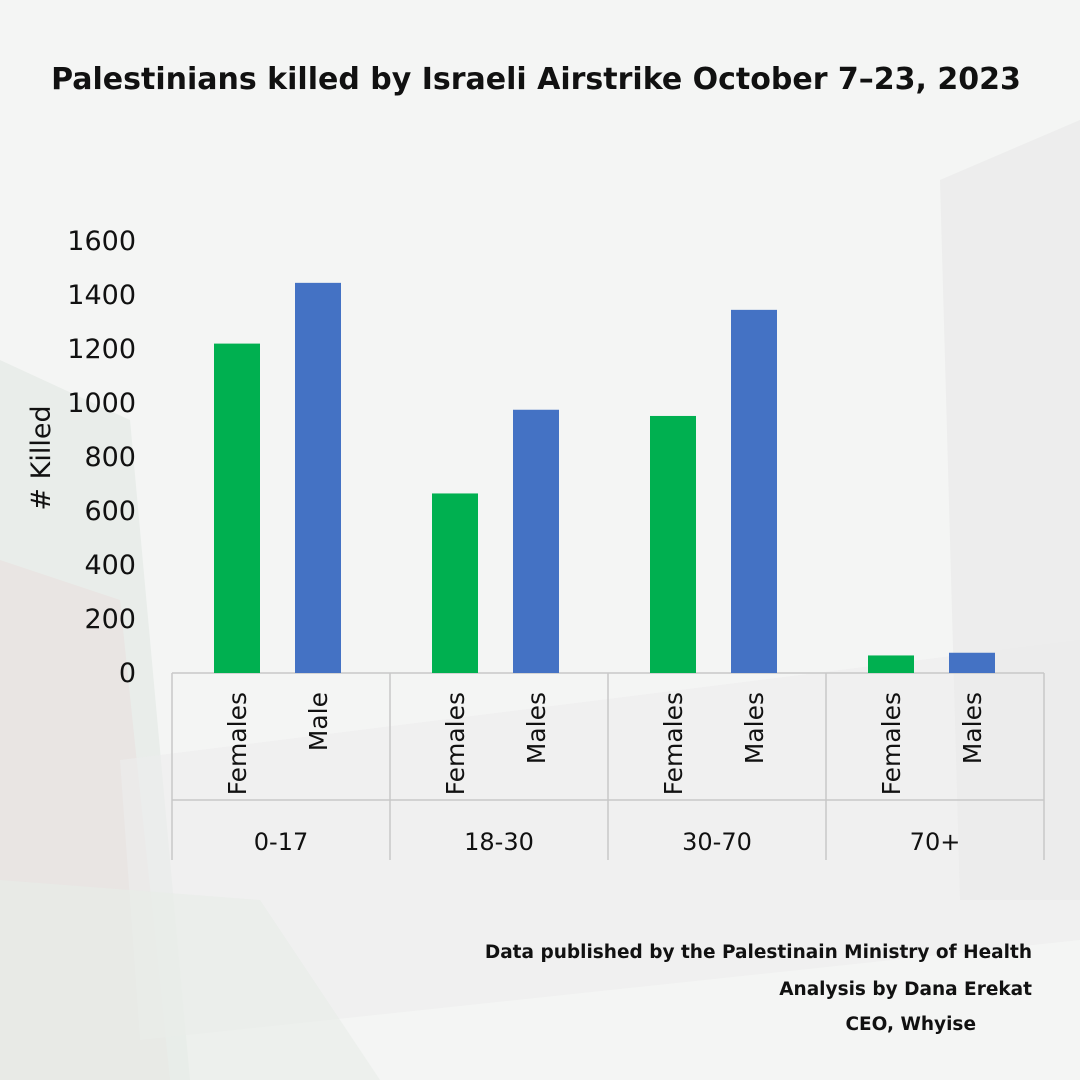  What do you see at coordinates (972, 662) in the screenshot?
I see `bar-males-70+` at bounding box center [972, 662].